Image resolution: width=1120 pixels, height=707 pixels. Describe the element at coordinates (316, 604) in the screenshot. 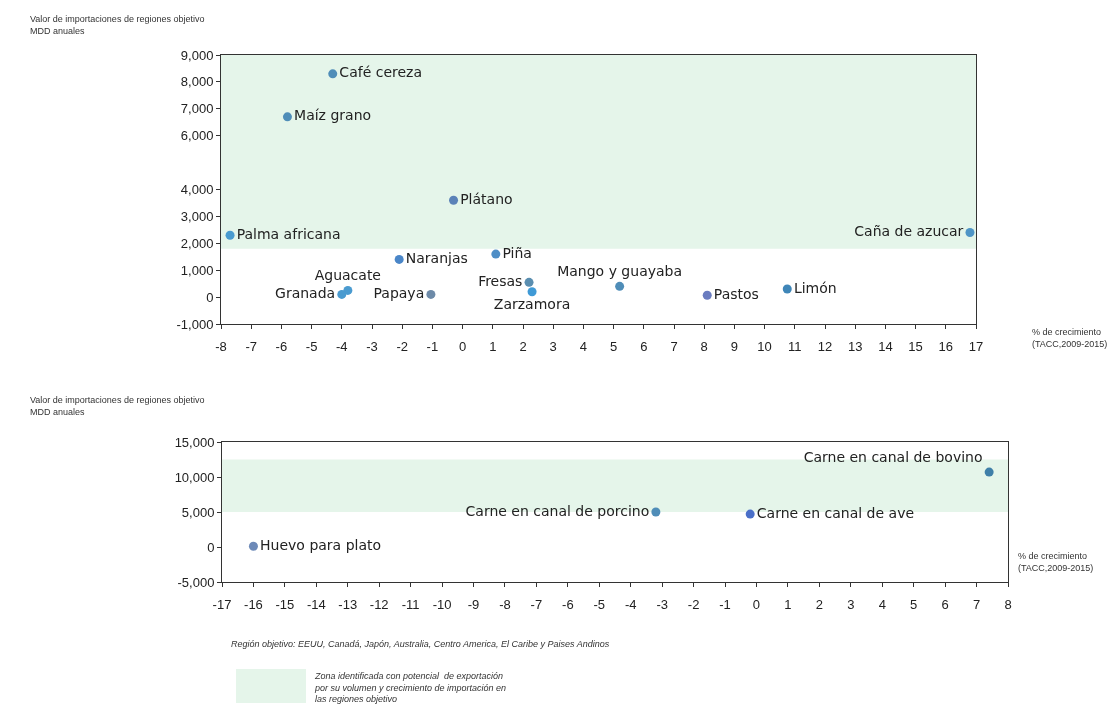

I see `x-tick-label: -14` at that location.